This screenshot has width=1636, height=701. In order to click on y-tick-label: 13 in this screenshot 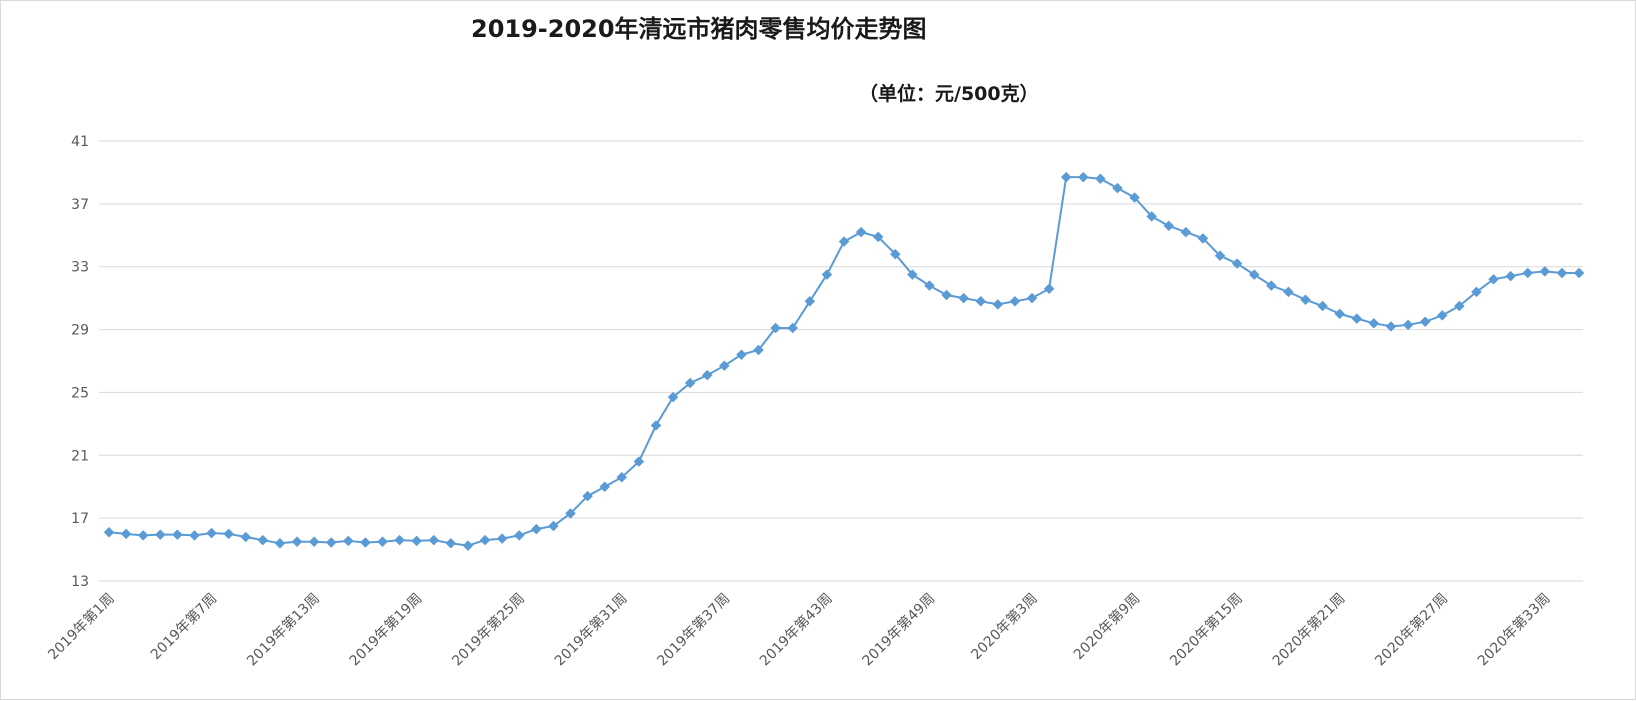, I will do `click(80, 582)`.